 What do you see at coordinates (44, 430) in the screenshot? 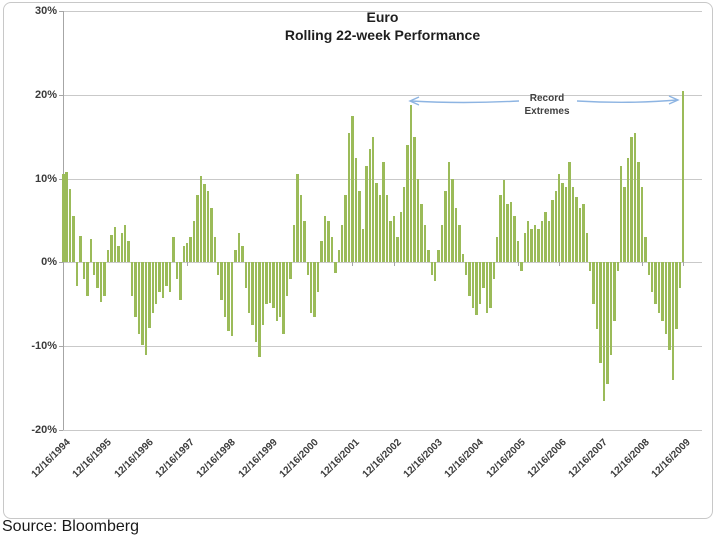
I see `y-axis-label: -20%` at bounding box center [44, 430].